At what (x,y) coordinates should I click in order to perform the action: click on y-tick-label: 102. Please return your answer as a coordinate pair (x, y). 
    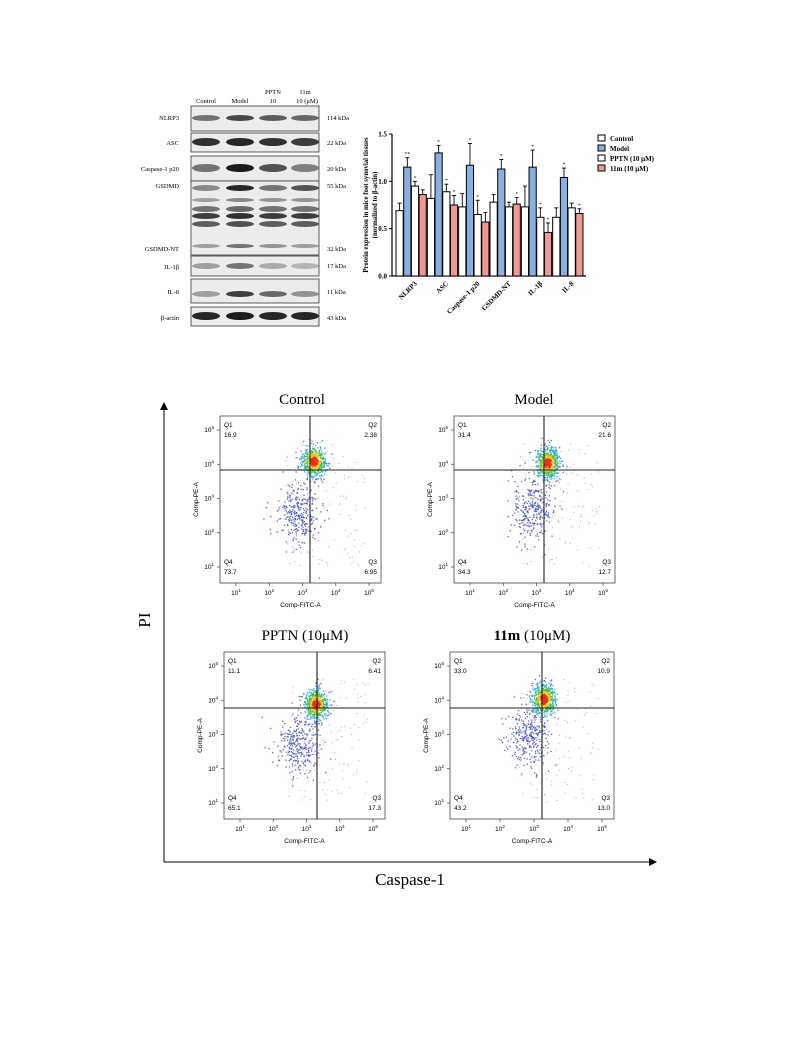
    Looking at the image, I should click on (213, 768).